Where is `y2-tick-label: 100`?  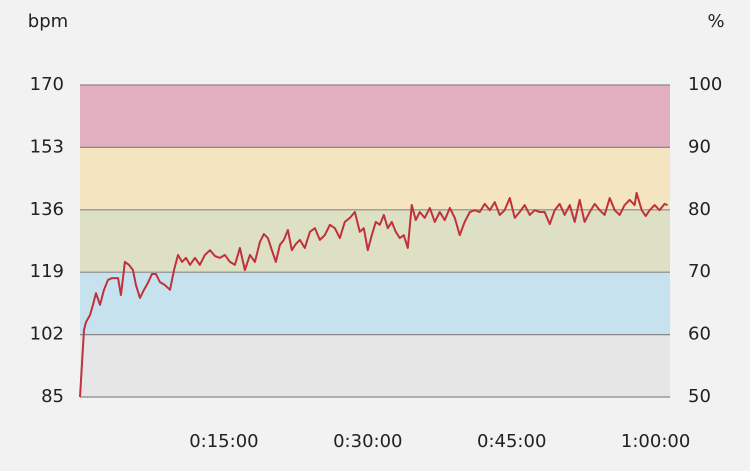
y2-tick-label: 100 is located at coordinates (705, 84).